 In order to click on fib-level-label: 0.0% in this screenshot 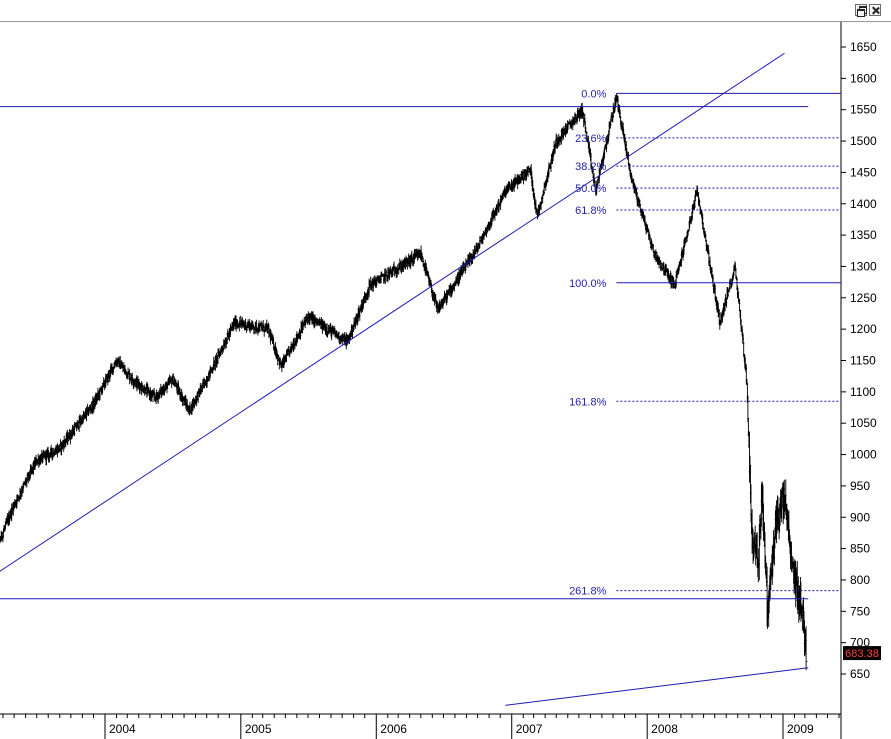, I will do `click(593, 94)`.